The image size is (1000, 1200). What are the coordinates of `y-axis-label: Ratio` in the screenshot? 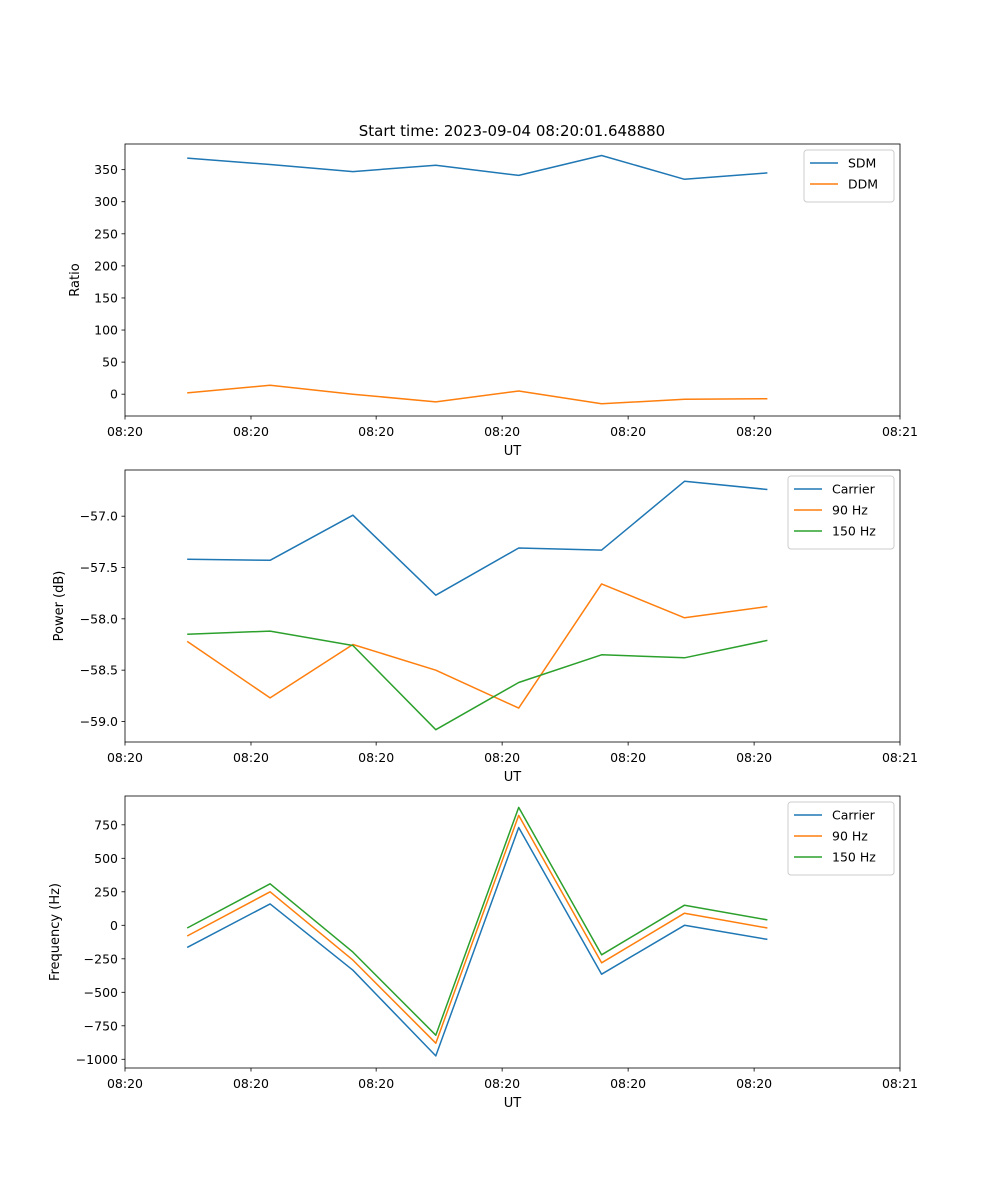 It's located at (75, 279).